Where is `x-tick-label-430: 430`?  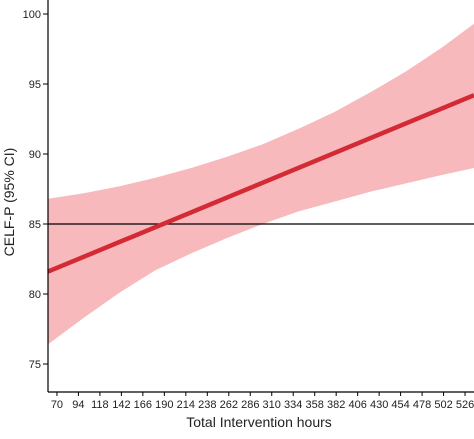
x-tick-label-430: 430 is located at coordinates (379, 405).